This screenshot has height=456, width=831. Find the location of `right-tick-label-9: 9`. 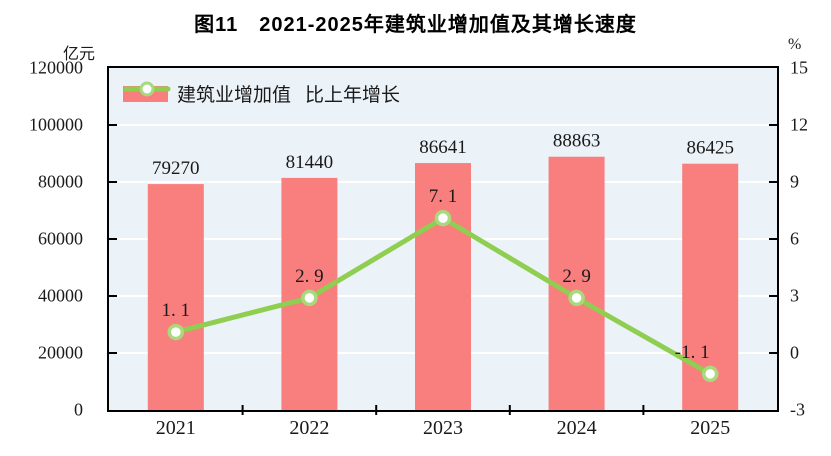

right-tick-label-9: 9 is located at coordinates (794, 181).